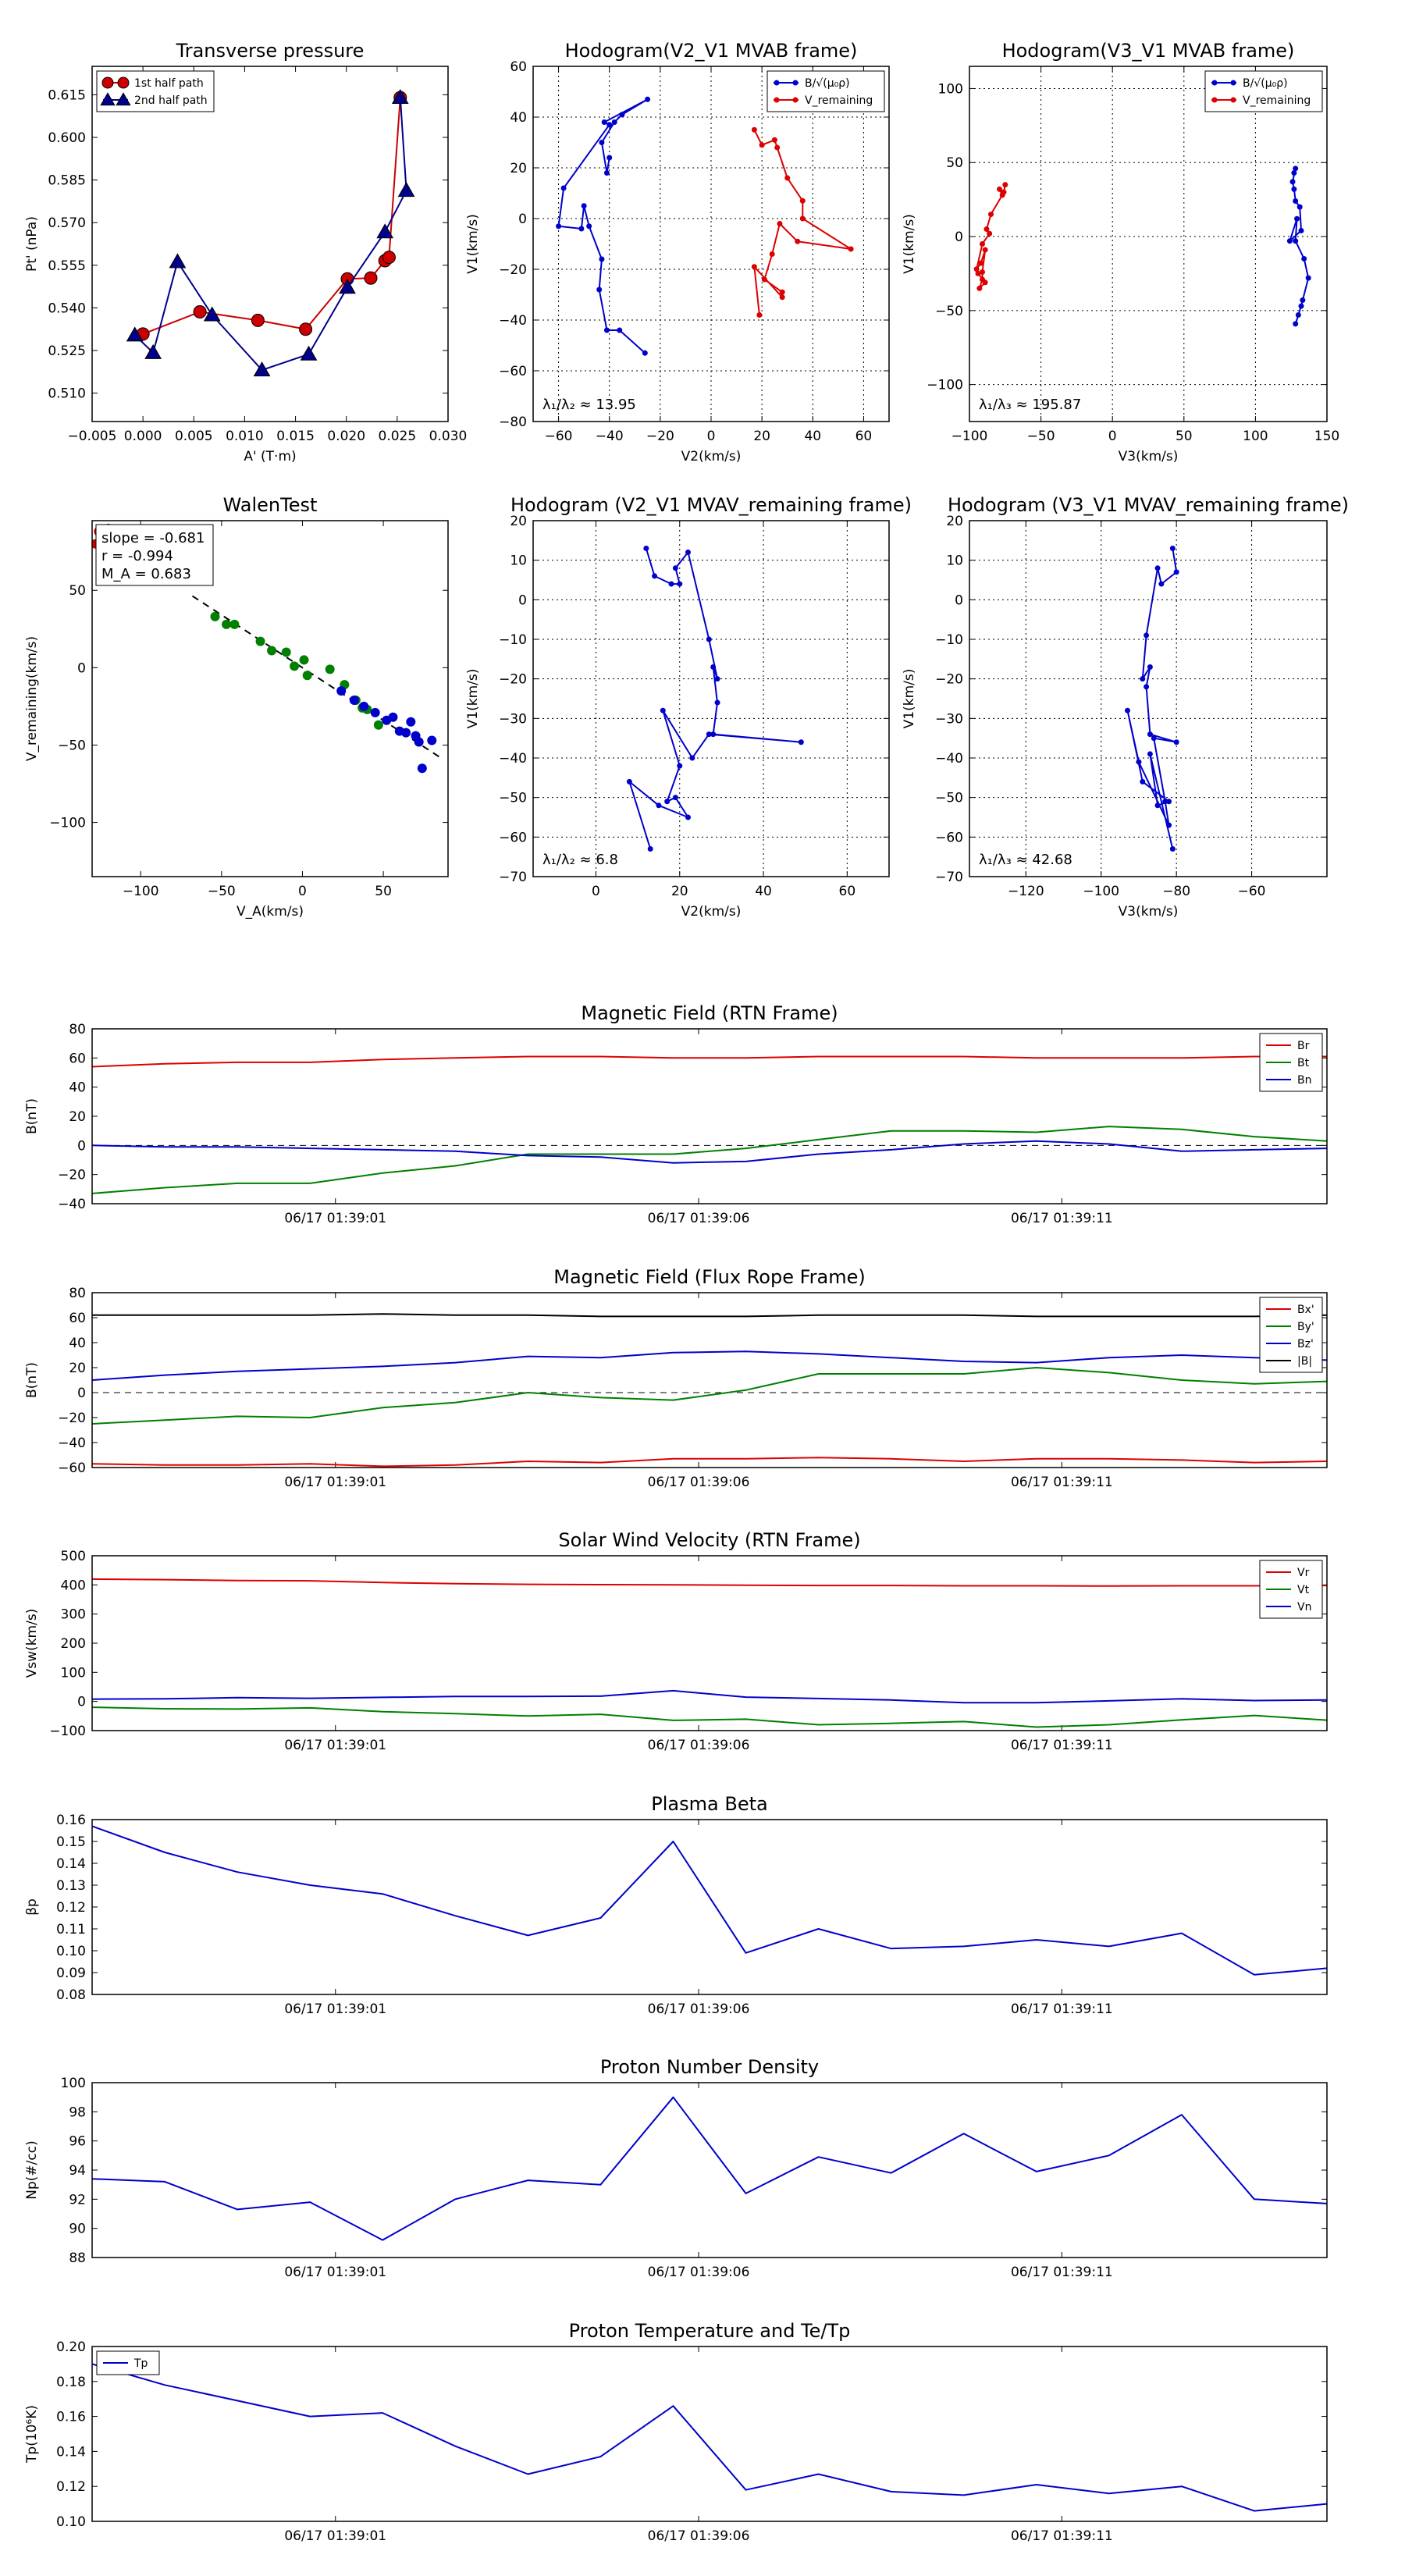  I want to click on x-tick-label: −120, so click(1026, 891).